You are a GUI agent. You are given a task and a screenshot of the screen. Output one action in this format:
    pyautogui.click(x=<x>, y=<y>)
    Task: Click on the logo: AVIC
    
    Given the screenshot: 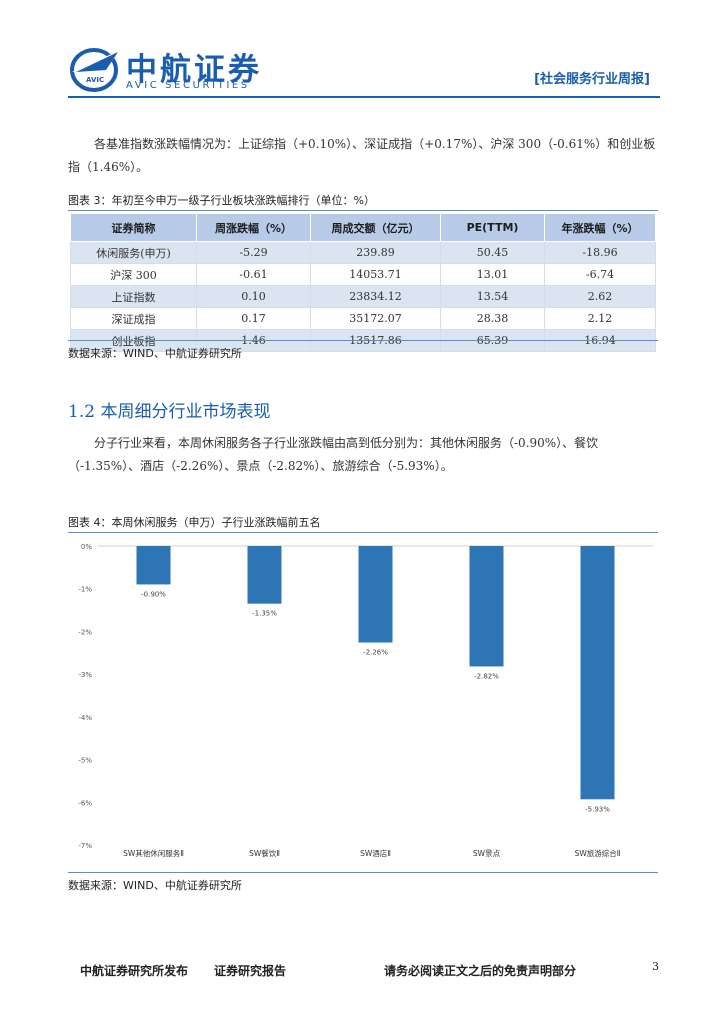 What is the action you would take?
    pyautogui.click(x=168, y=68)
    